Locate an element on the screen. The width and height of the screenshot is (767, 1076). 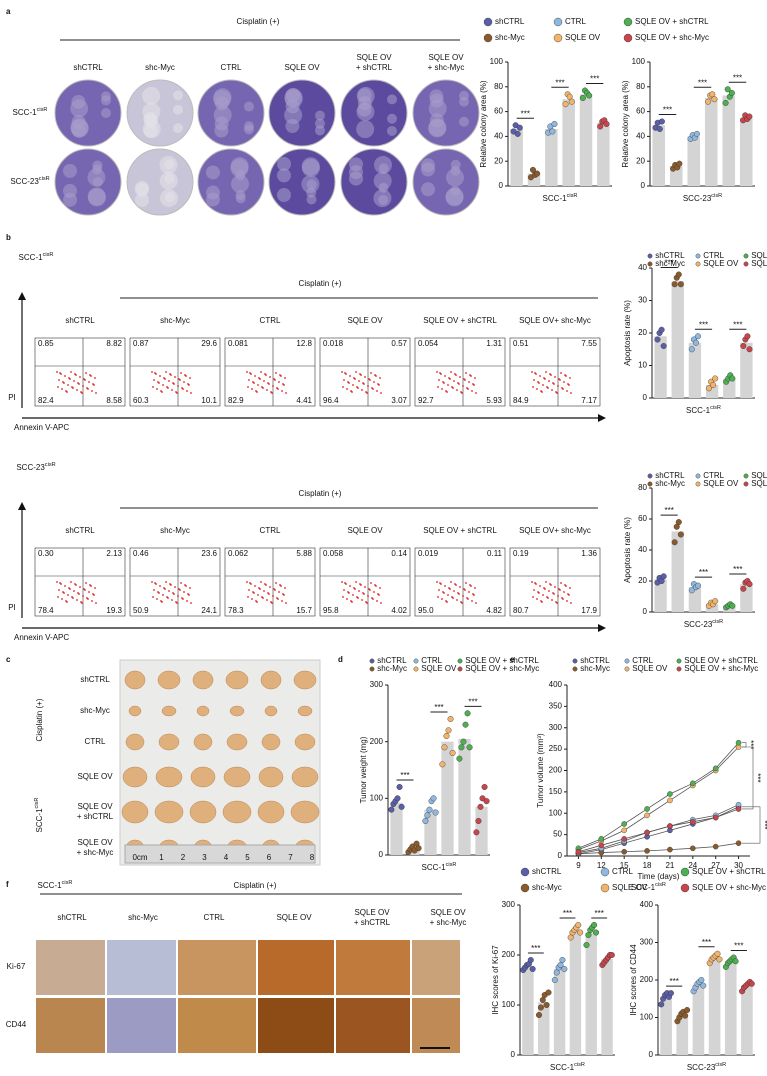
x-axis-label: SCC-1cisR is located at coordinates (439, 867).